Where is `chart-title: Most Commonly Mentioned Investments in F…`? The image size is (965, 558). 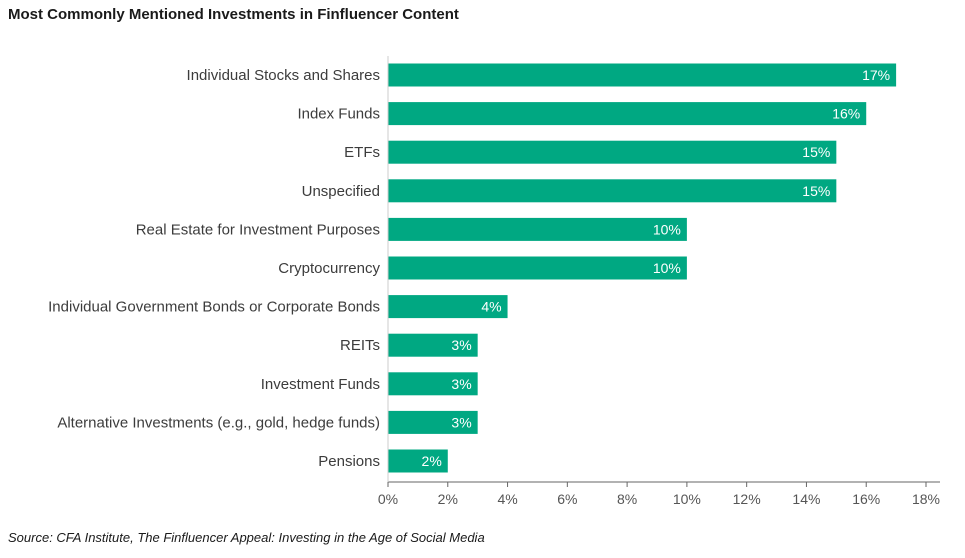
chart-title: Most Commonly Mentioned Investments in F… is located at coordinates (233, 14).